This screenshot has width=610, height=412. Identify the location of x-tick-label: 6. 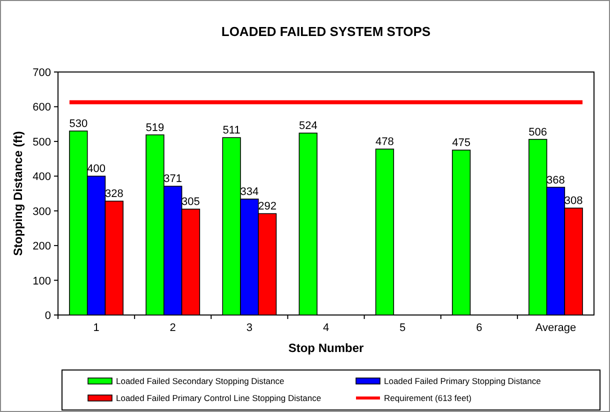
(479, 328).